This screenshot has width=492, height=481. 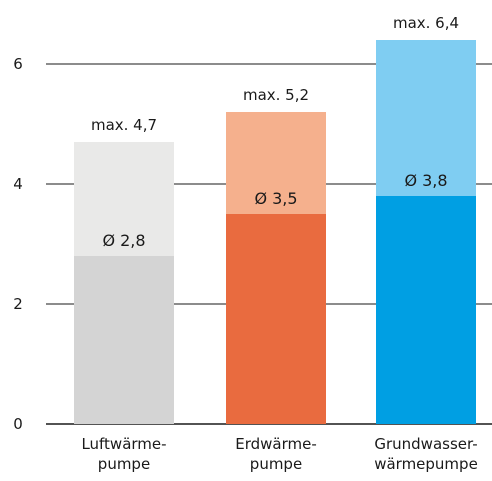 What do you see at coordinates (426, 23) in the screenshot?
I see `max-value-label: max. 6,4` at bounding box center [426, 23].